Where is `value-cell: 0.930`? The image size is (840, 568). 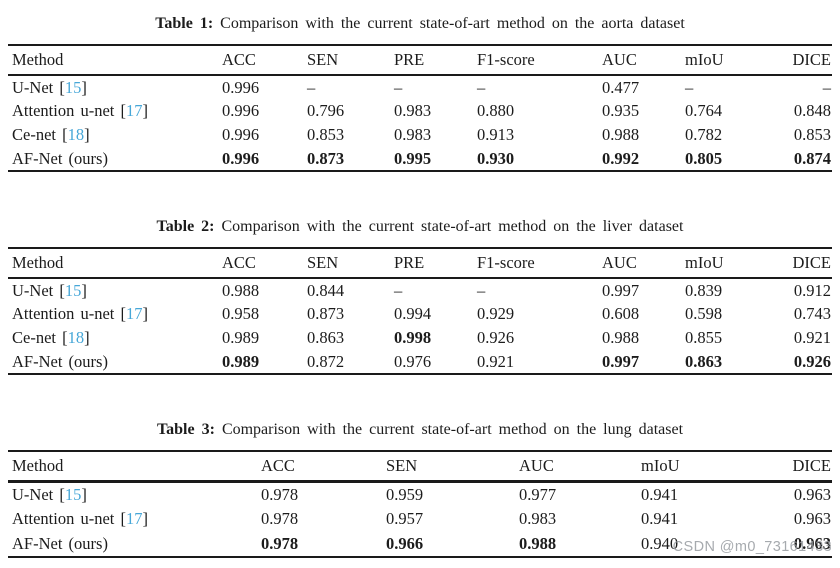 value-cell: 0.930 is located at coordinates (496, 158).